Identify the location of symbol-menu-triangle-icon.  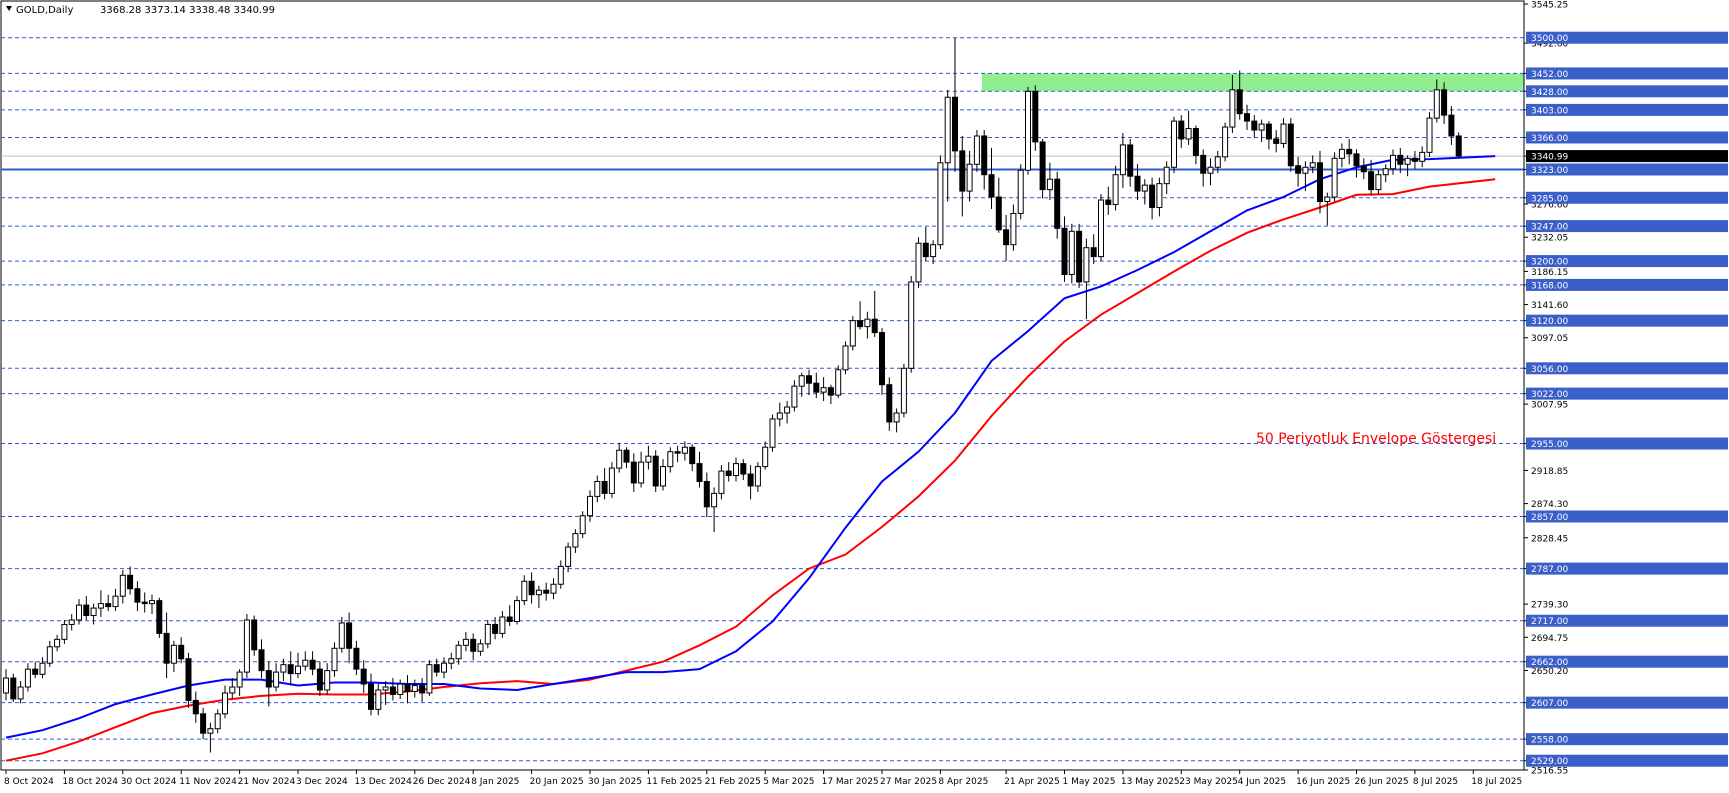
(9, 8).